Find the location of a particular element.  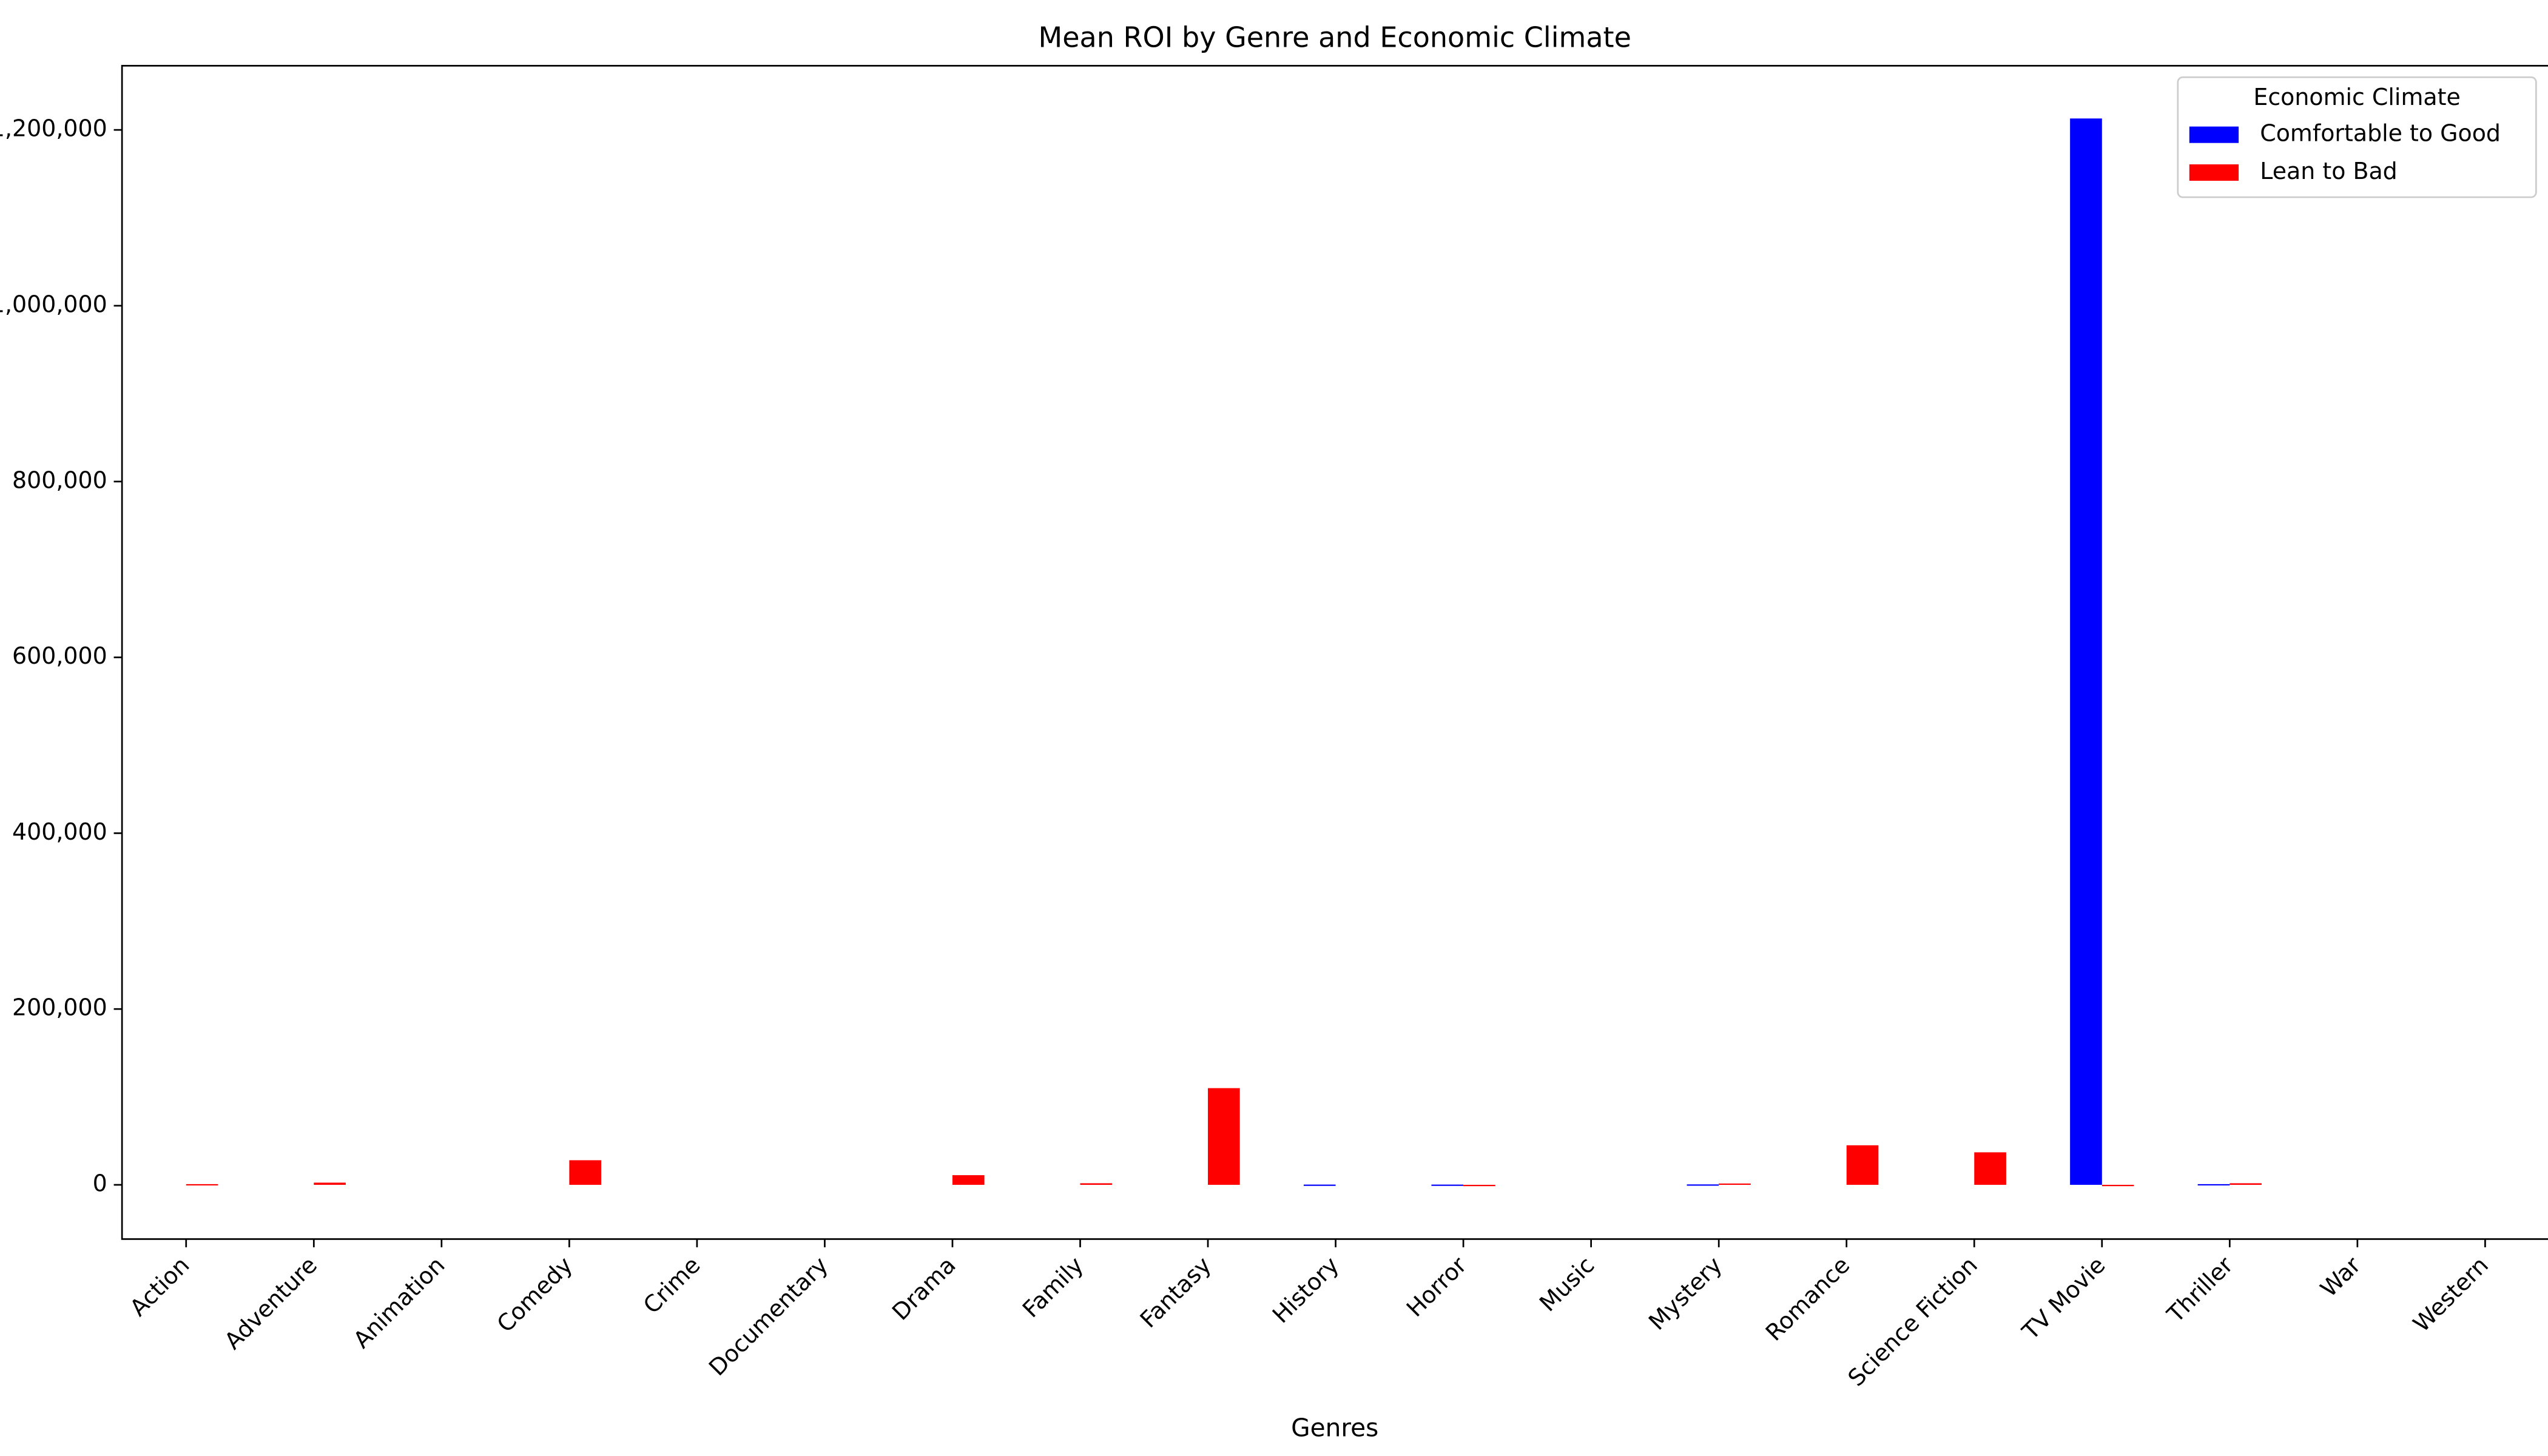

y-tick-label: 1,200,000 is located at coordinates (53, 128).